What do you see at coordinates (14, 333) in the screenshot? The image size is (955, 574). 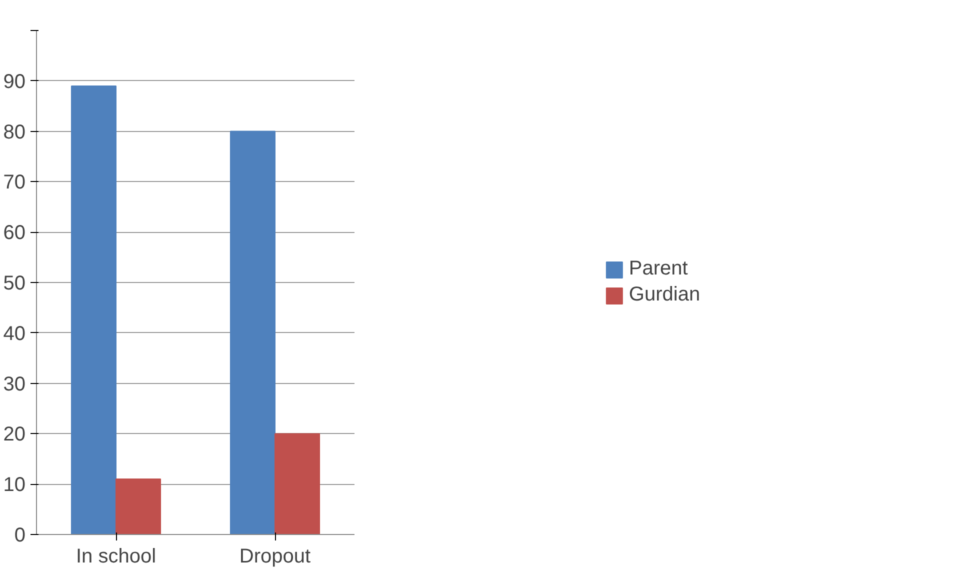 I see `y-tick-label: 40` at bounding box center [14, 333].